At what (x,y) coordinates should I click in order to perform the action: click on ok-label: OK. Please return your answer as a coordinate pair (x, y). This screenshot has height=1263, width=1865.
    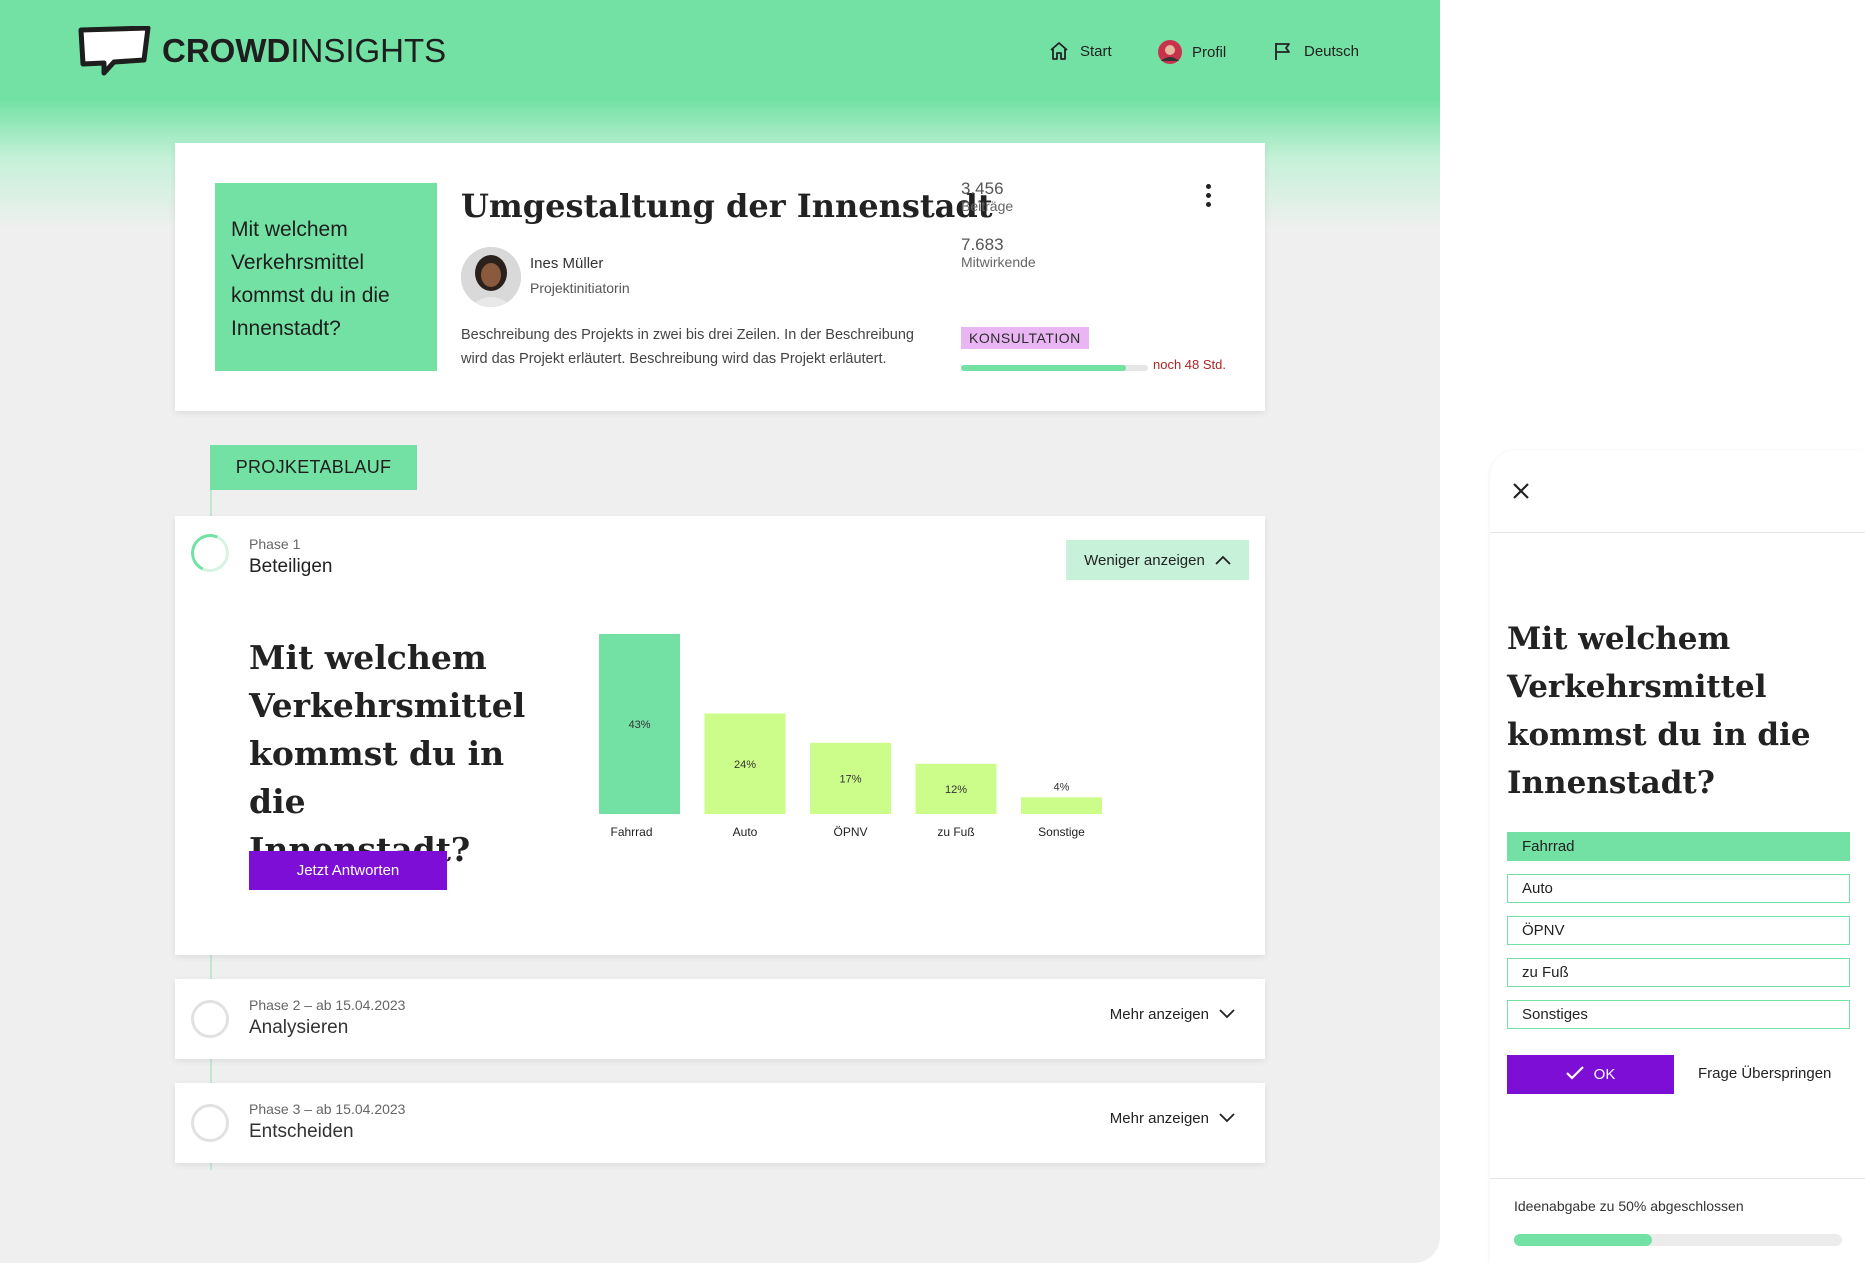
    Looking at the image, I should click on (1604, 1074).